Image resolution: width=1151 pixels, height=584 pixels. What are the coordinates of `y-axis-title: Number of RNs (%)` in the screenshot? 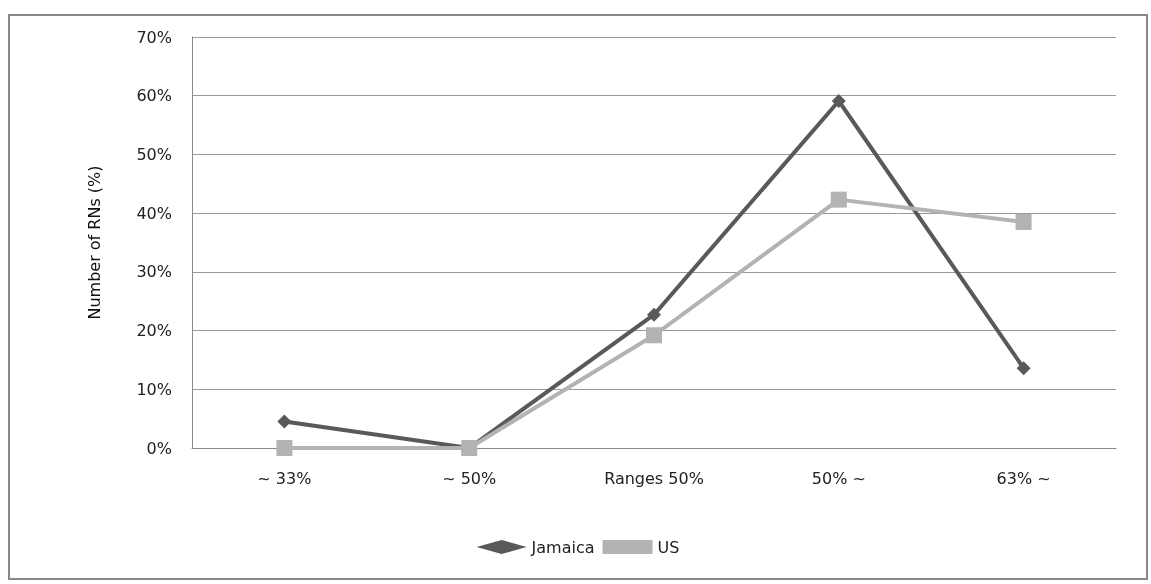 It's located at (94, 242).